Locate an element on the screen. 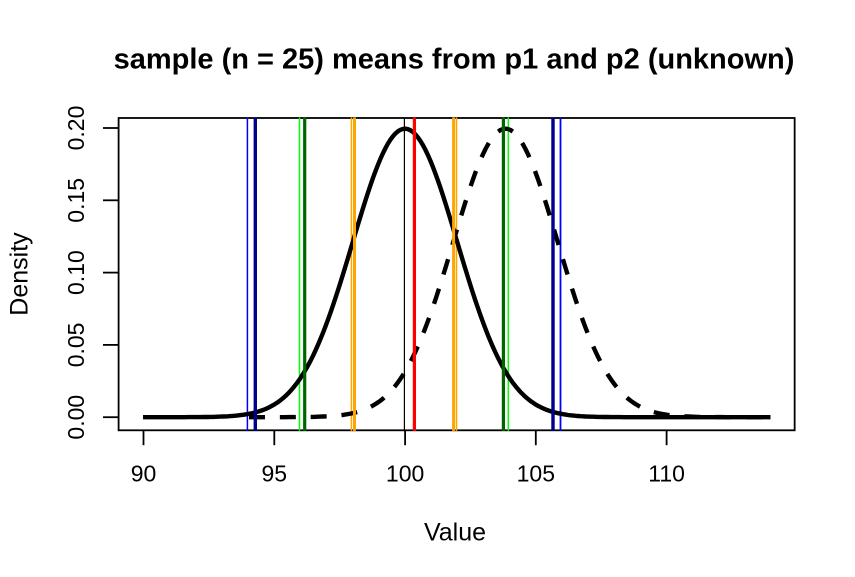 This screenshot has width=855, height=577. svg-text: 0.15 is located at coordinates (76, 200).